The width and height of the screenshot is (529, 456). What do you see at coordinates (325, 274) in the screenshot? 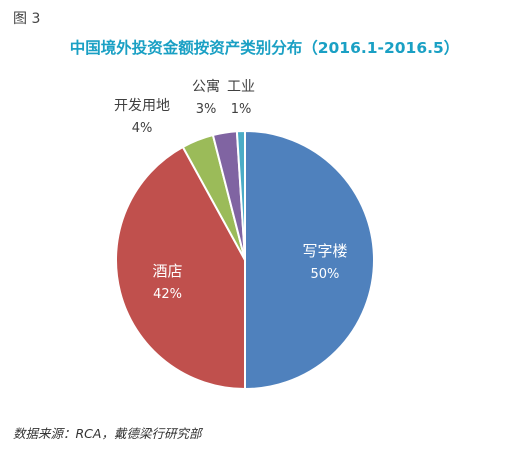
I see `slice-label-value-1: 50%` at bounding box center [325, 274].